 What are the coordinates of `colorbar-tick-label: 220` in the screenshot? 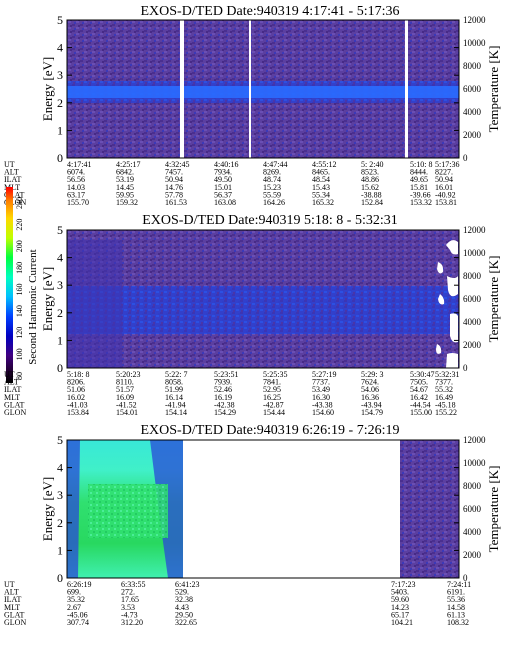 It's located at (19, 225).